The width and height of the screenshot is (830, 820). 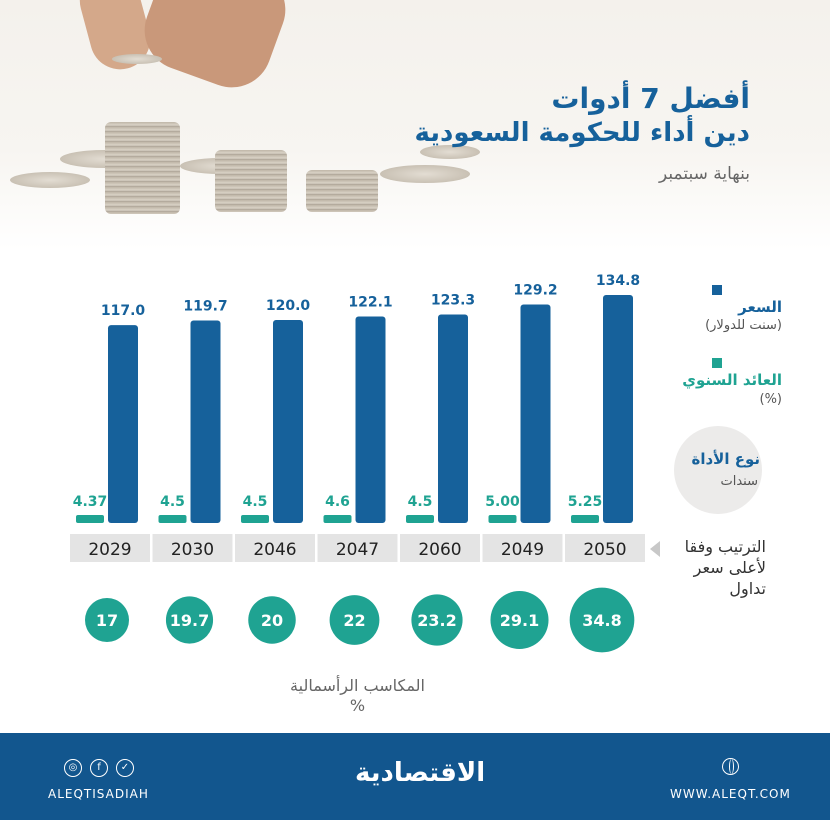 What do you see at coordinates (90, 502) in the screenshot?
I see `yield-value-label: 4.37` at bounding box center [90, 502].